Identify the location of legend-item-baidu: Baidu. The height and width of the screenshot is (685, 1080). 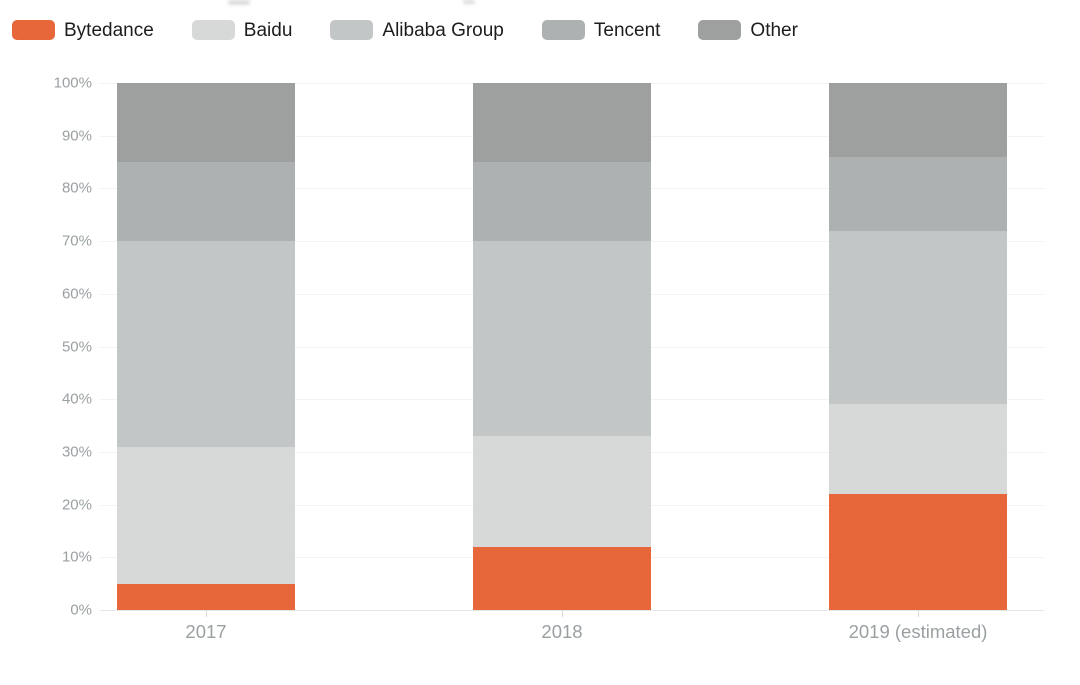
(242, 30).